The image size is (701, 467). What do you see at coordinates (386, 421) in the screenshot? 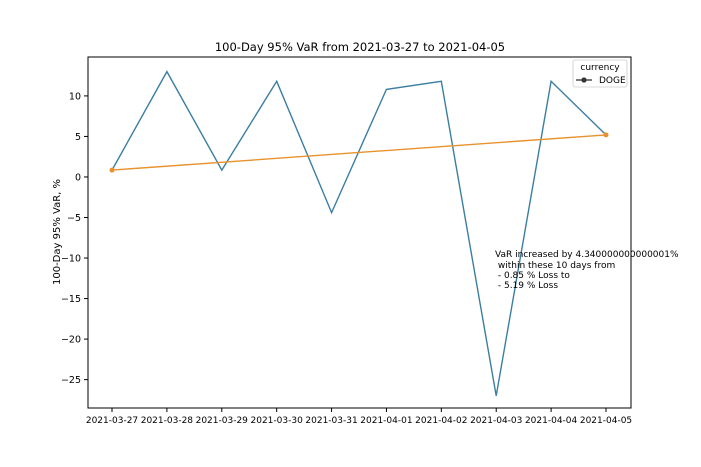
I see `x-tick-label: 2021-04-01` at bounding box center [386, 421].